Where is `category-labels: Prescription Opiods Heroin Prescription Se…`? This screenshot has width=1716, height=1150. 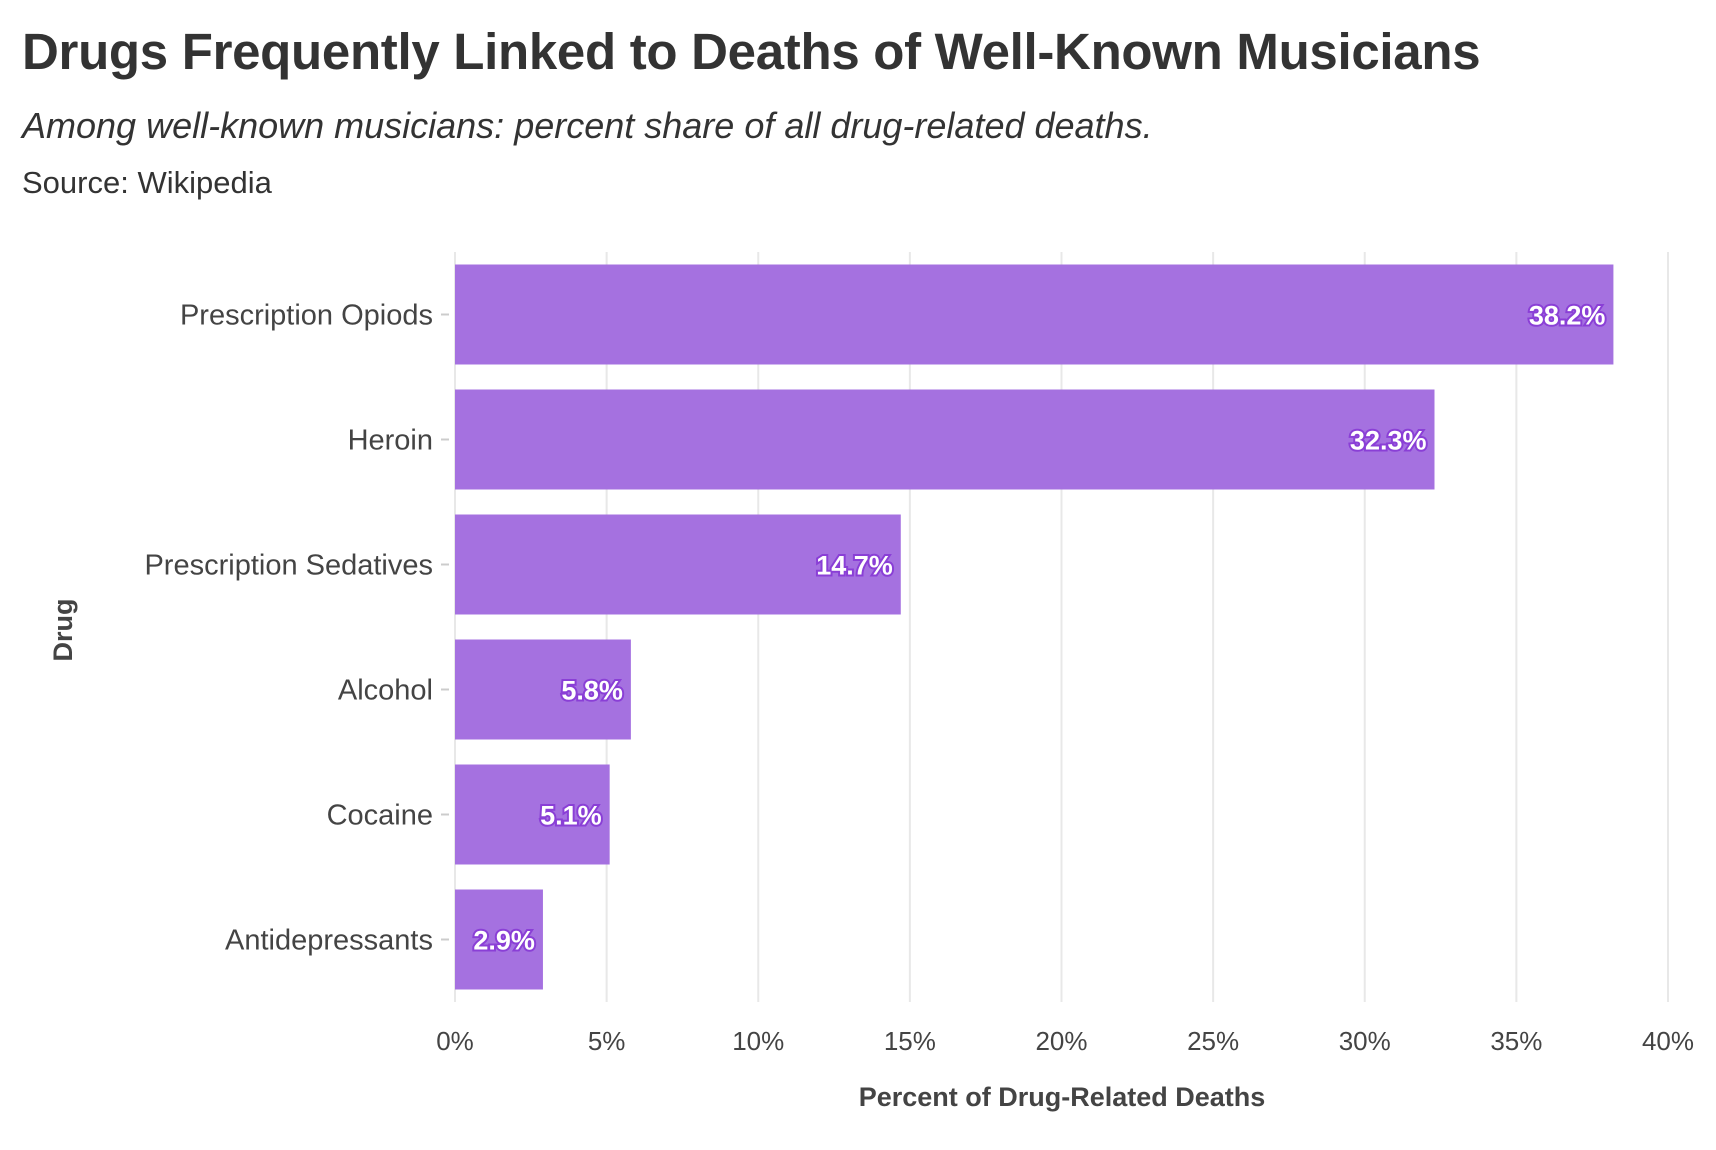 category-labels: Prescription Opiods Heroin Prescription Se… is located at coordinates (296, 628).